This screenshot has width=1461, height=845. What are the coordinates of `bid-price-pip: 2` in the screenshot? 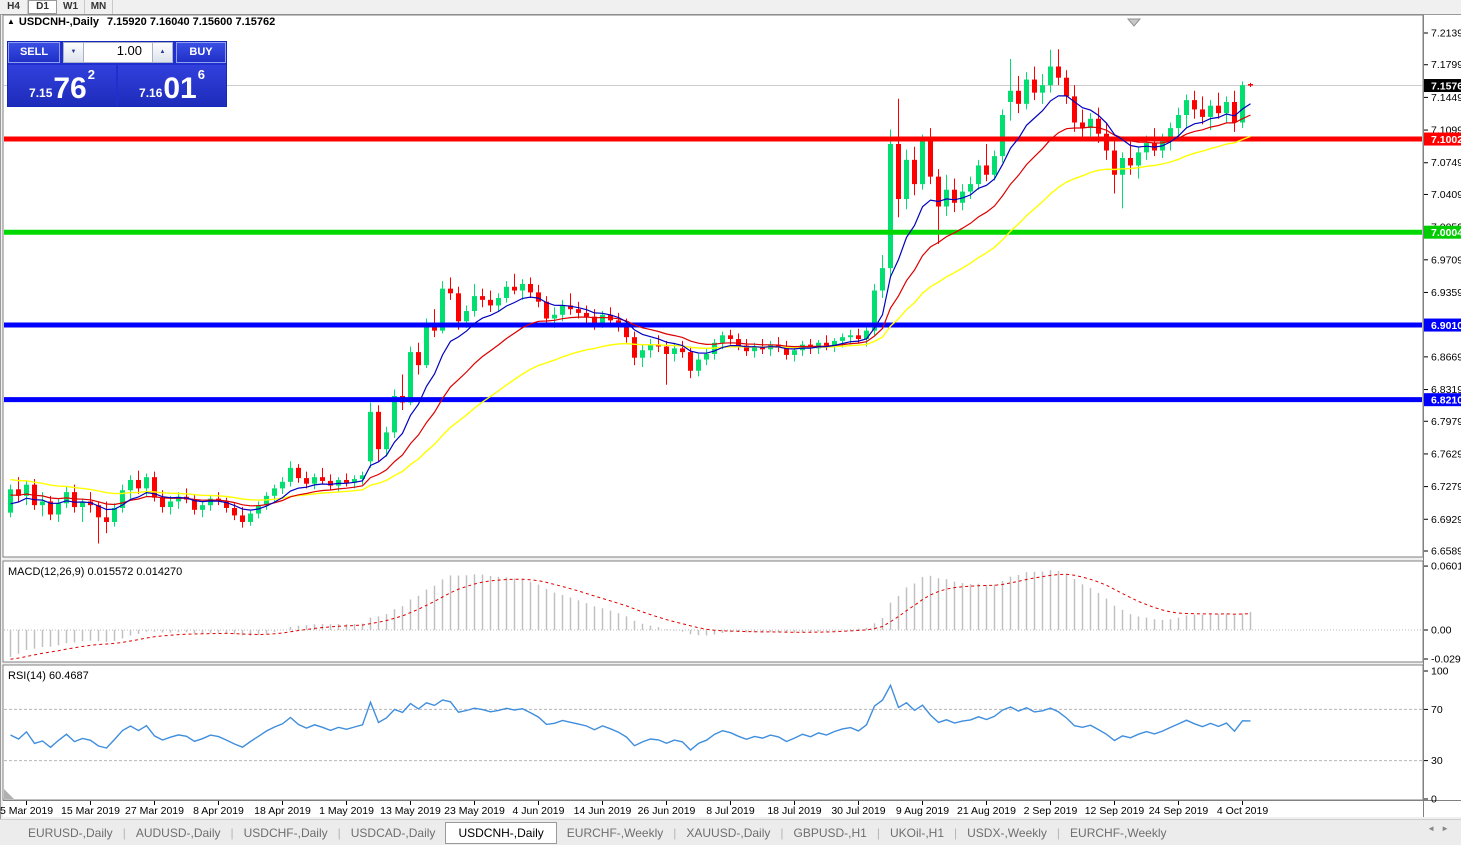 It's located at (91, 74).